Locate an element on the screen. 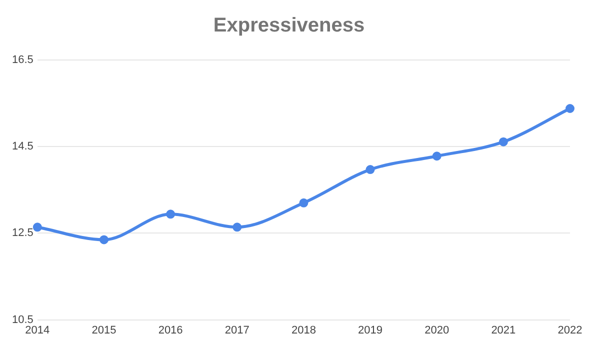 This screenshot has height=349, width=600. x-tick-label: 2015 is located at coordinates (104, 330).